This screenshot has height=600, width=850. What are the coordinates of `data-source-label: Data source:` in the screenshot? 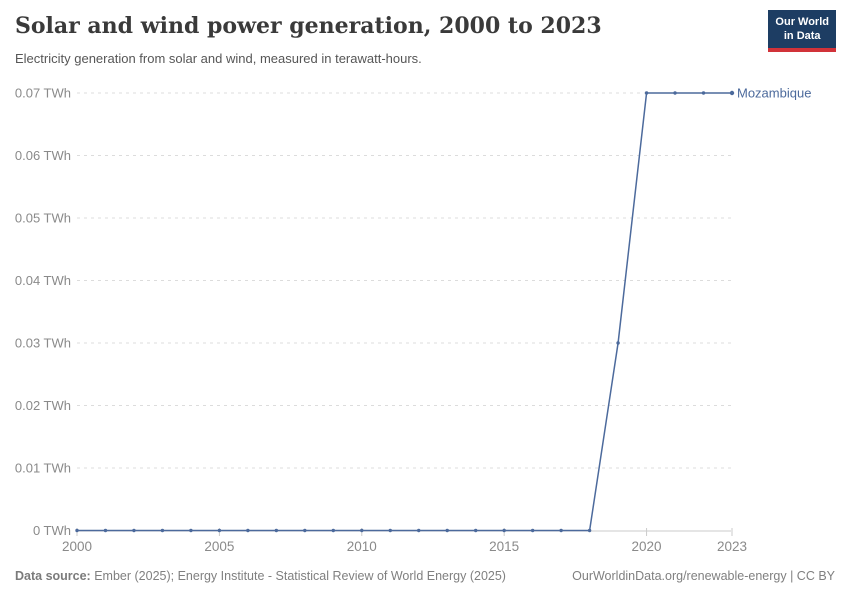 It's located at (53, 576).